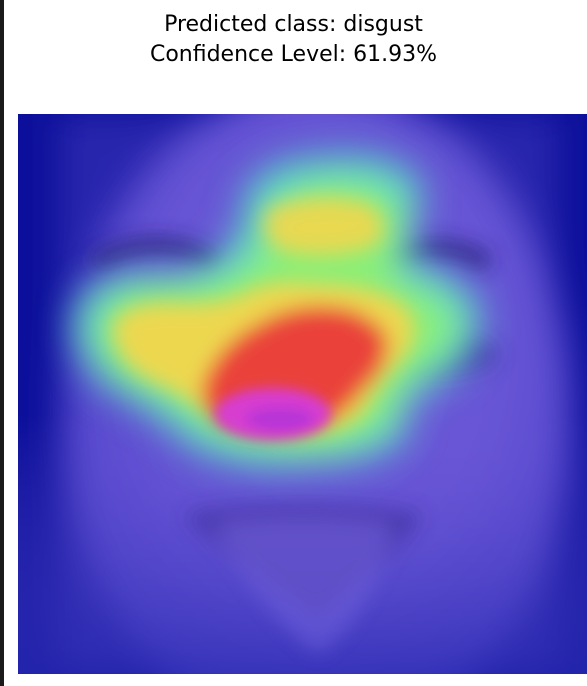 This screenshot has width=587, height=686. I want to click on confidence-level-label: Confidence Level: 61.93%, so click(293, 54).